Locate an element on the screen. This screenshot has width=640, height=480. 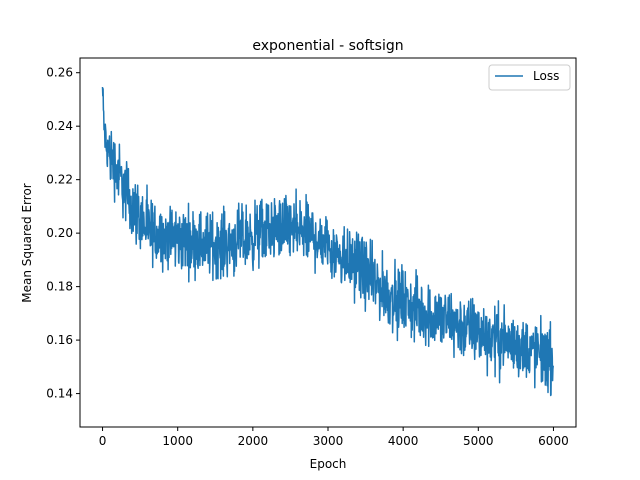
x-tick-label: 2000 is located at coordinates (253, 441).